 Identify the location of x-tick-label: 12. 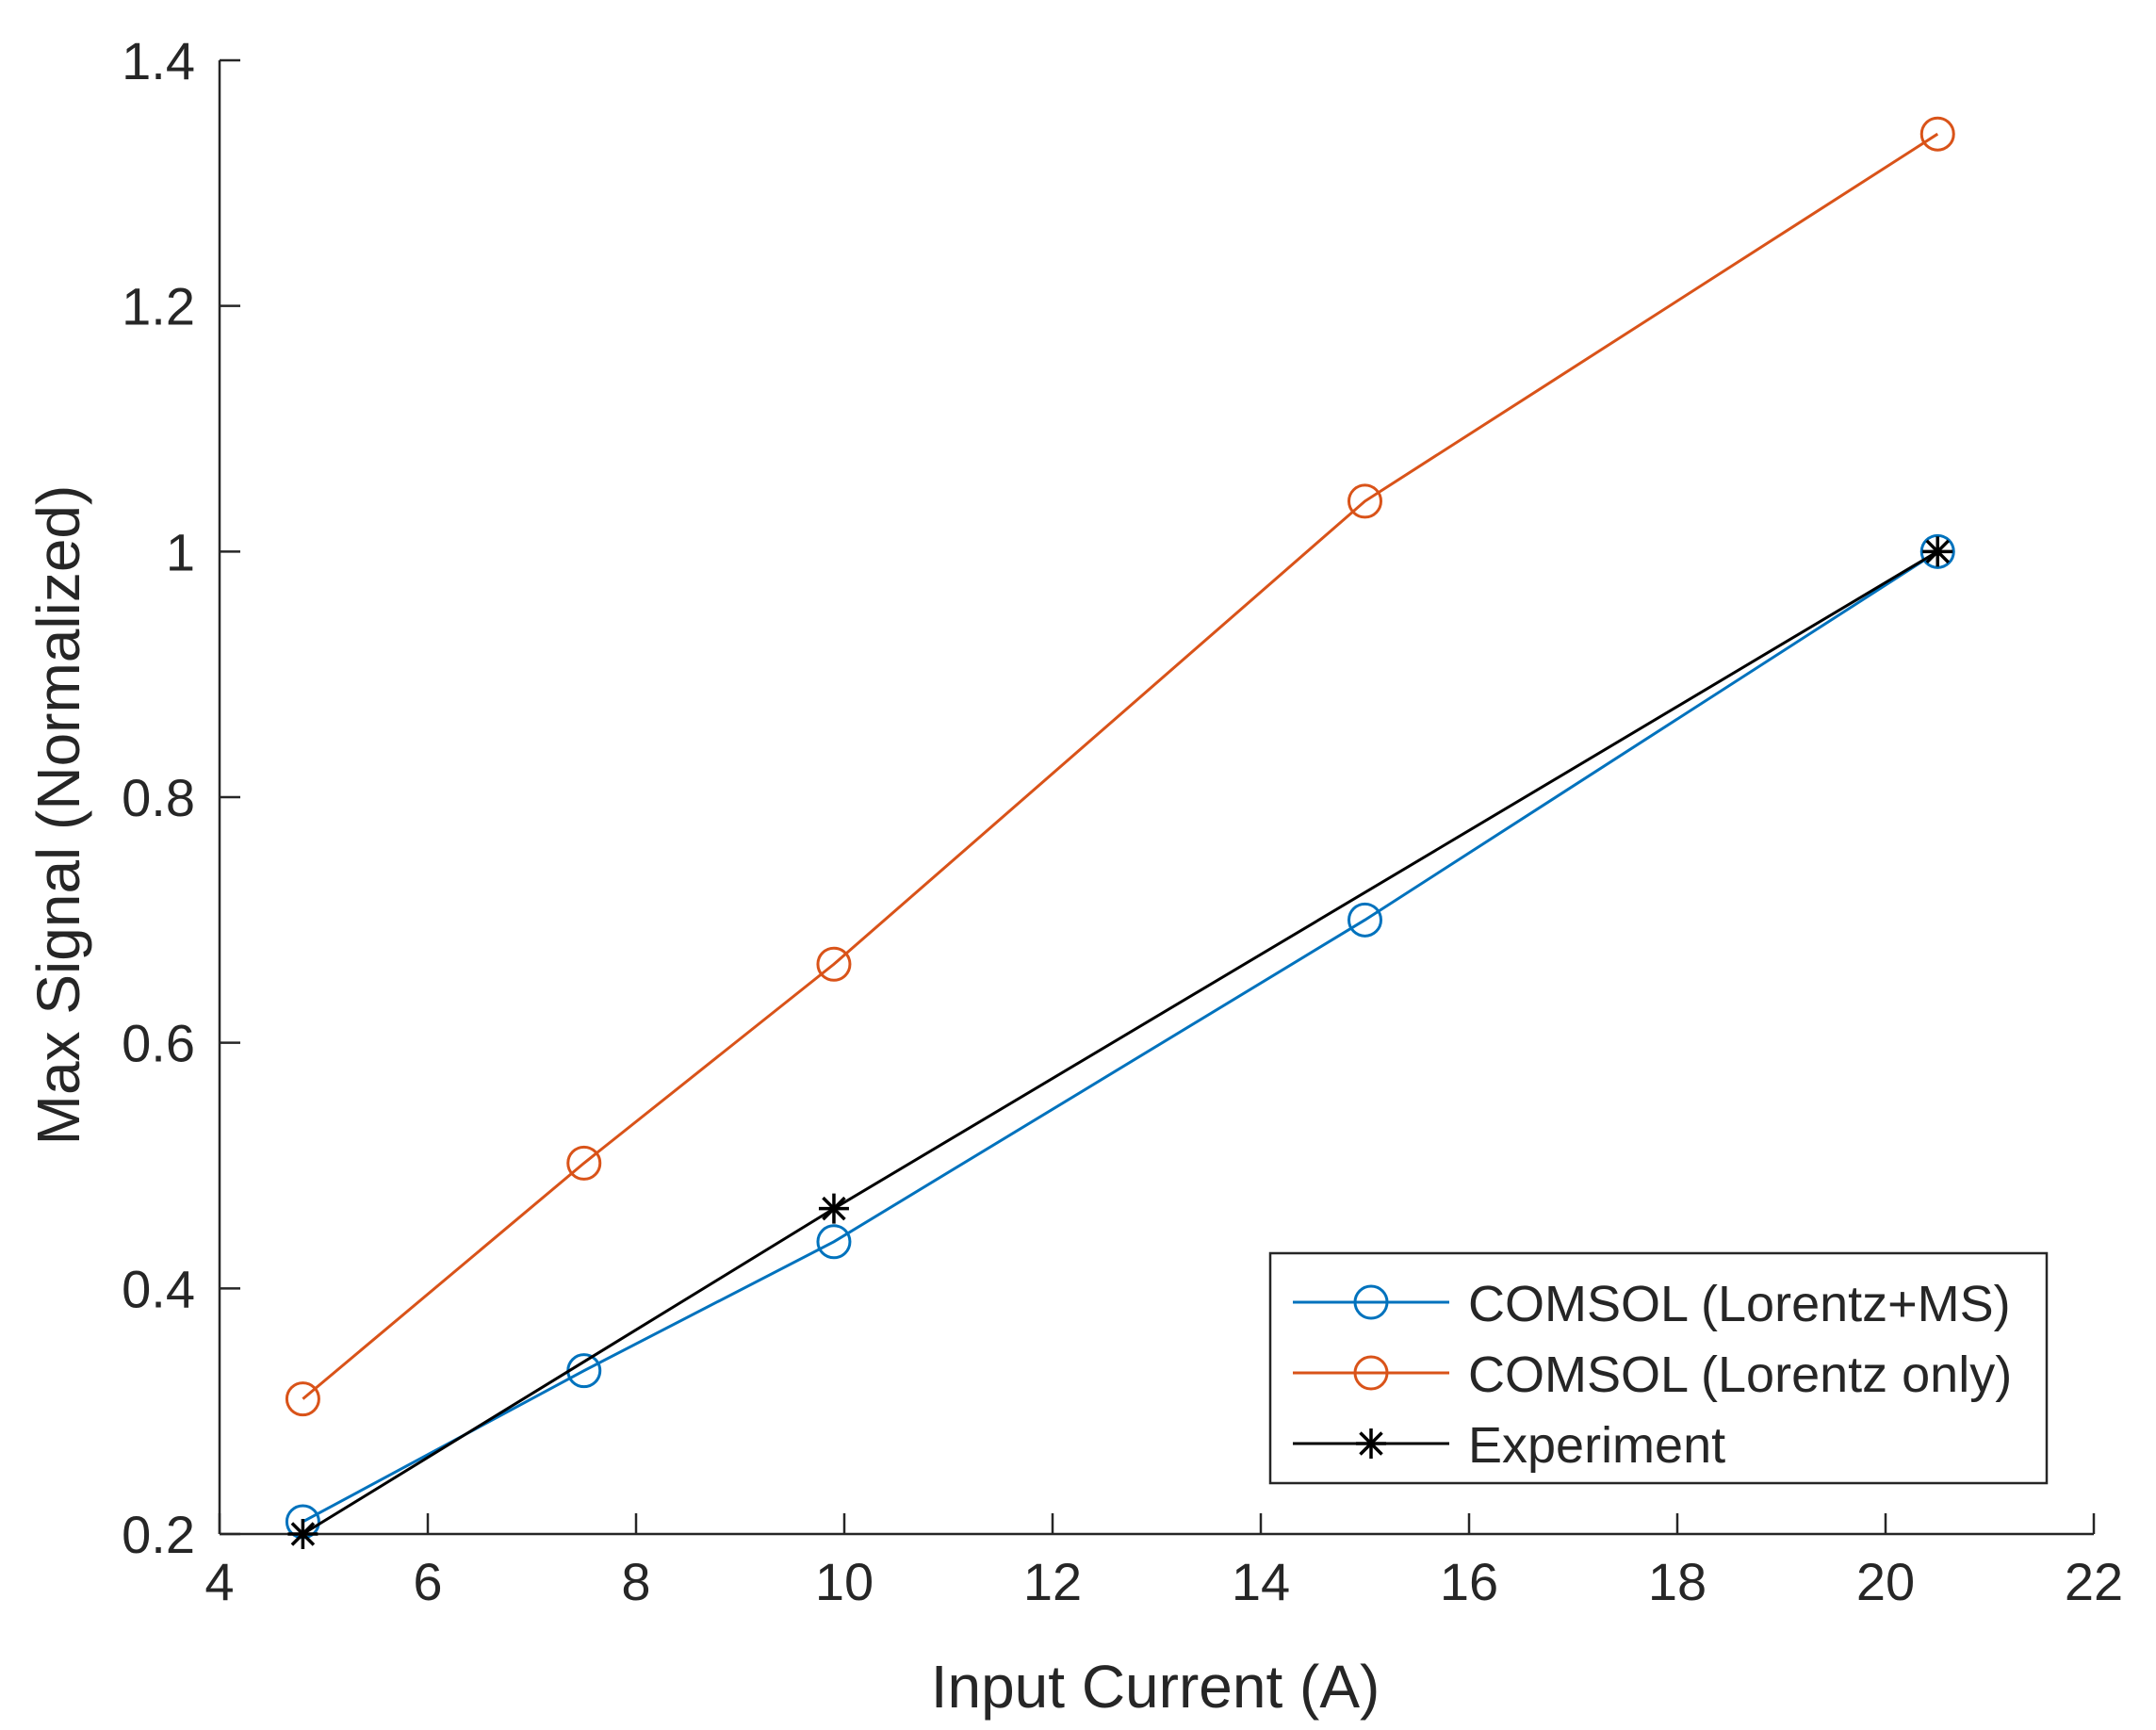
(1052, 1581).